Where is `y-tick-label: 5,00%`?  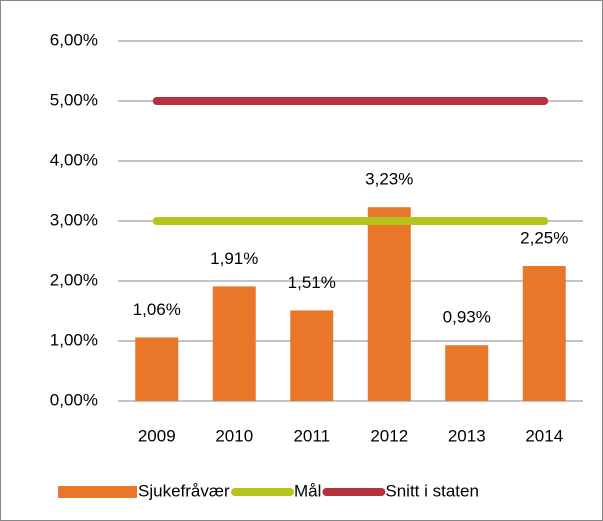
y-tick-label: 5,00% is located at coordinates (74, 99).